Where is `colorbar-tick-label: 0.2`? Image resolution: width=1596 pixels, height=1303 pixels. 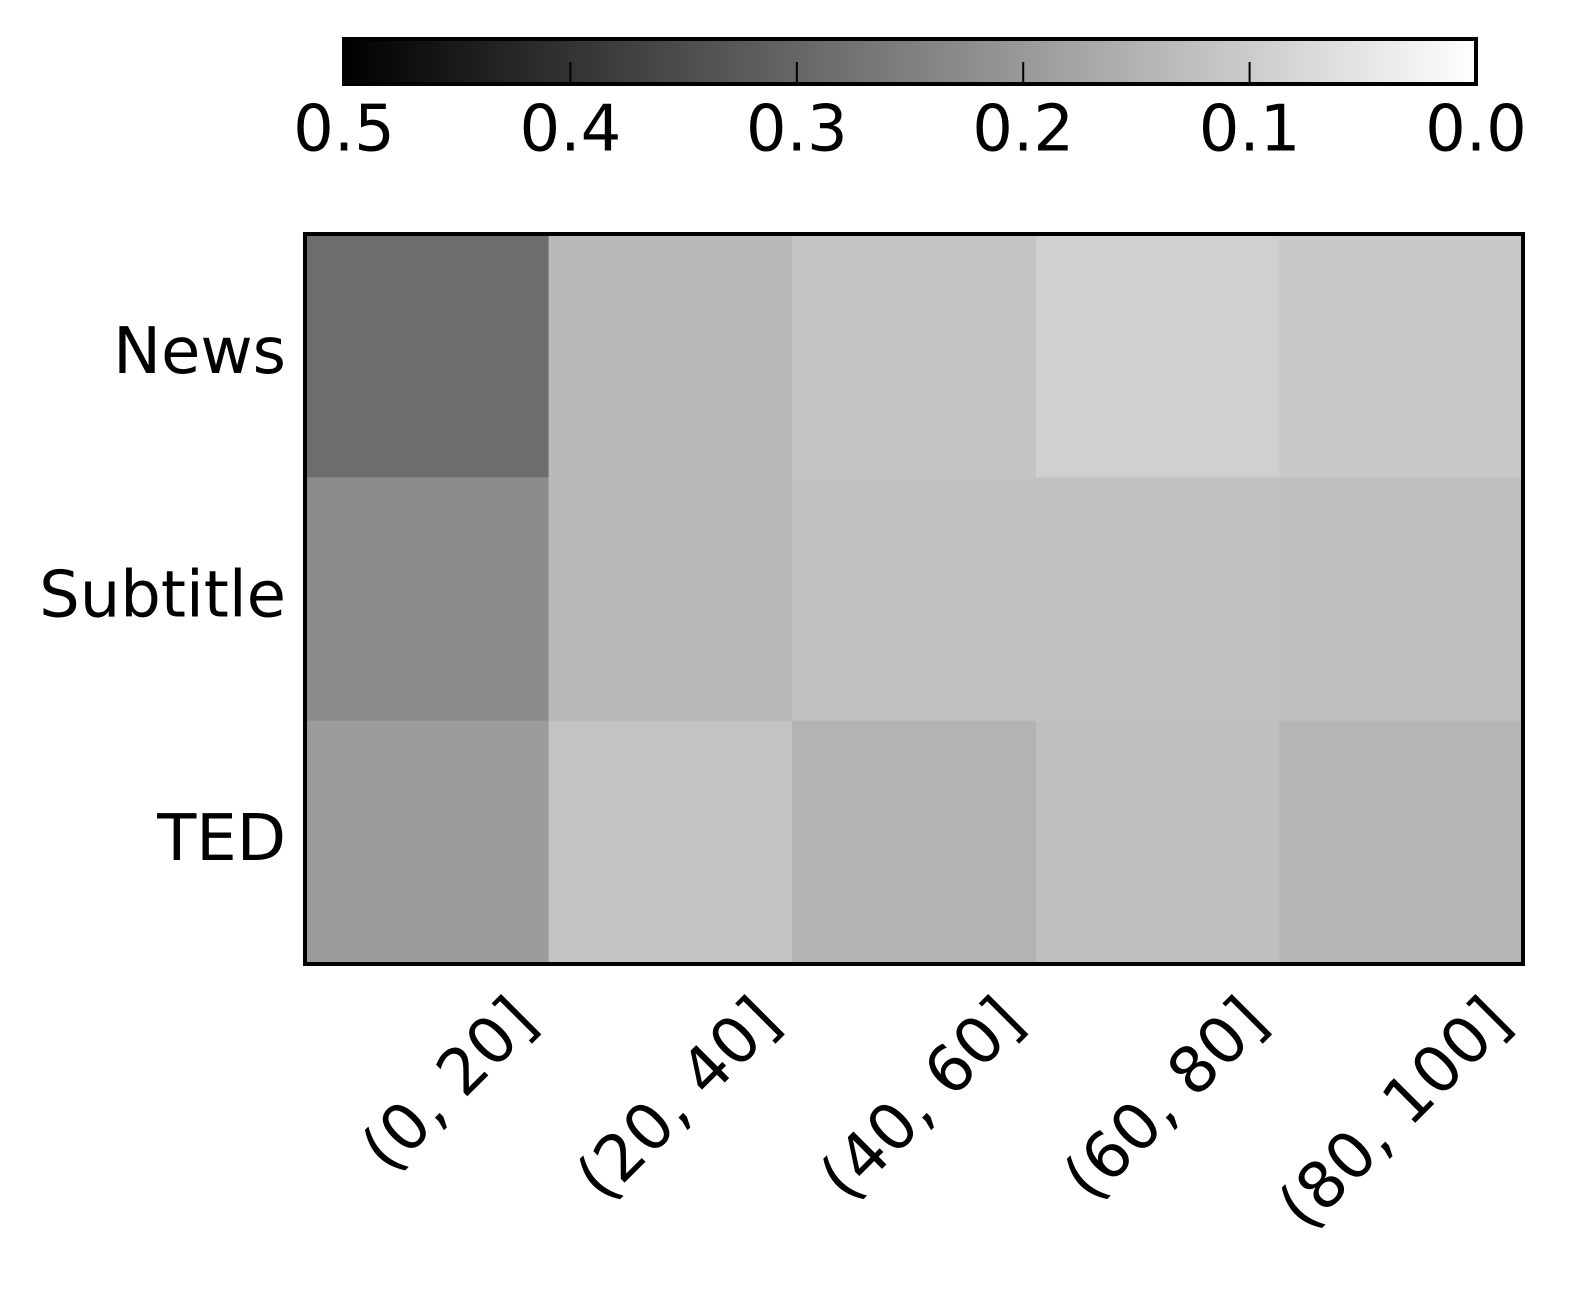 colorbar-tick-label: 0.2 is located at coordinates (1023, 130).